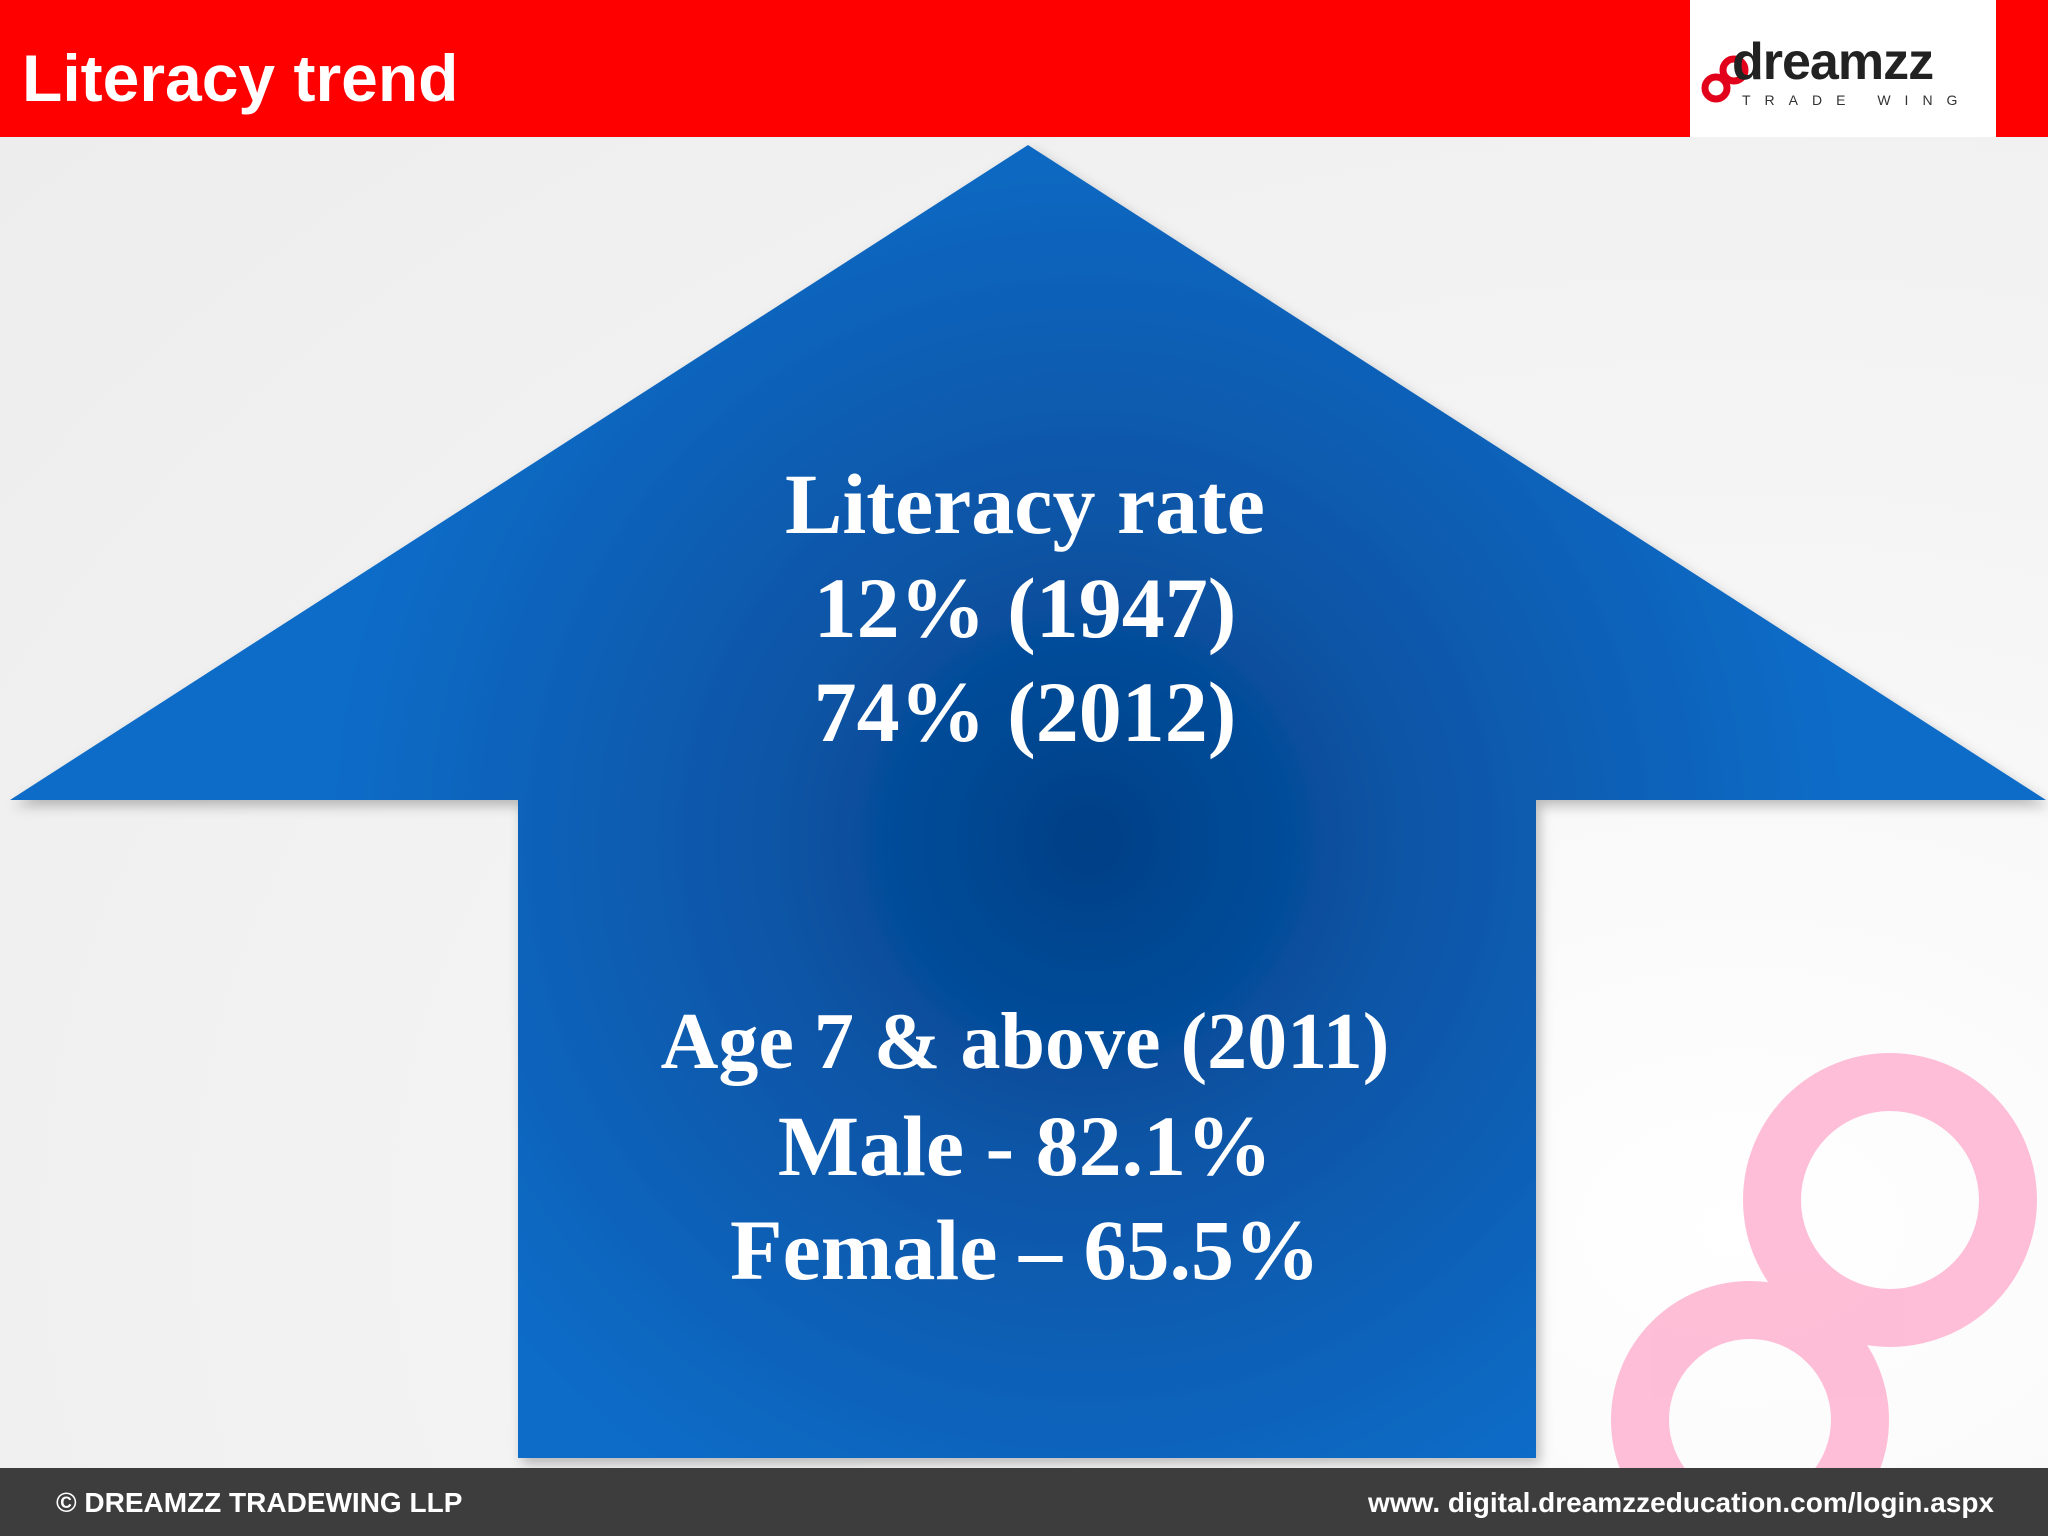 This screenshot has width=2048, height=1536. Describe the element at coordinates (1025, 712) in the screenshot. I see `literacy-2012: 74% (2012)` at that location.